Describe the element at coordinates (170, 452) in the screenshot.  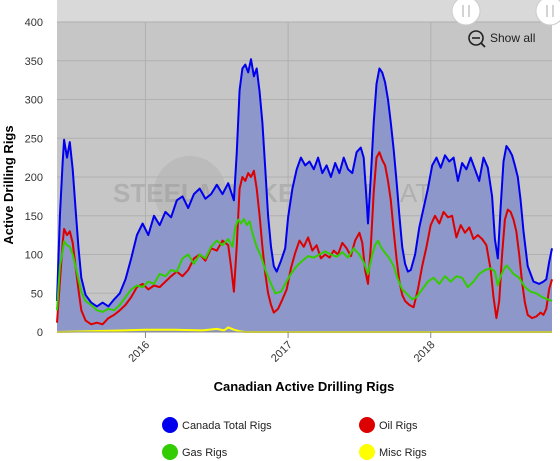
I see `legend-marker-gas-rigs` at that location.